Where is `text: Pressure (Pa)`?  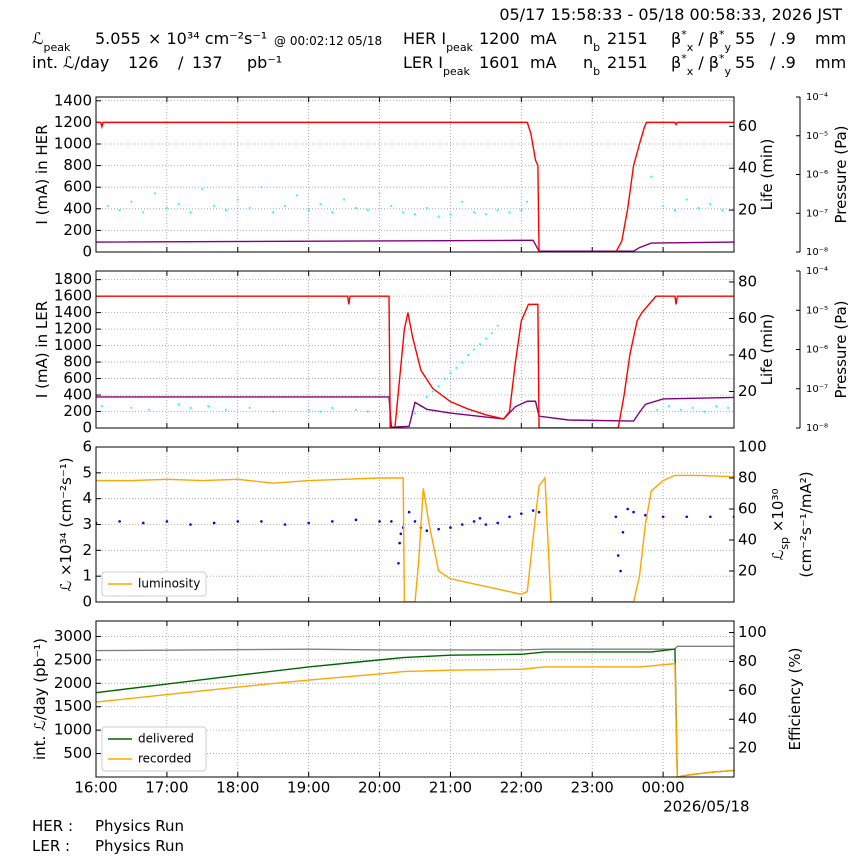 text: Pressure (Pa) is located at coordinates (841, 174).